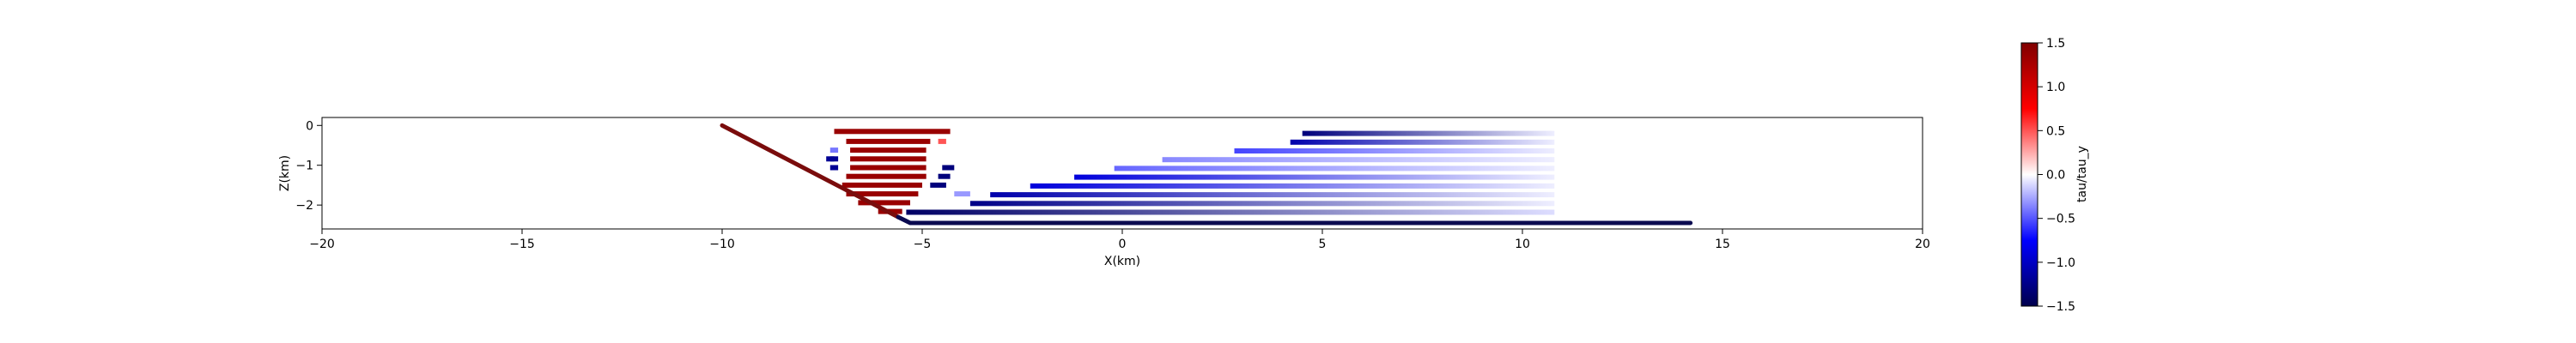  Describe the element at coordinates (810, 171) in the screenshot. I see `fault-trace-dip-segment` at that location.